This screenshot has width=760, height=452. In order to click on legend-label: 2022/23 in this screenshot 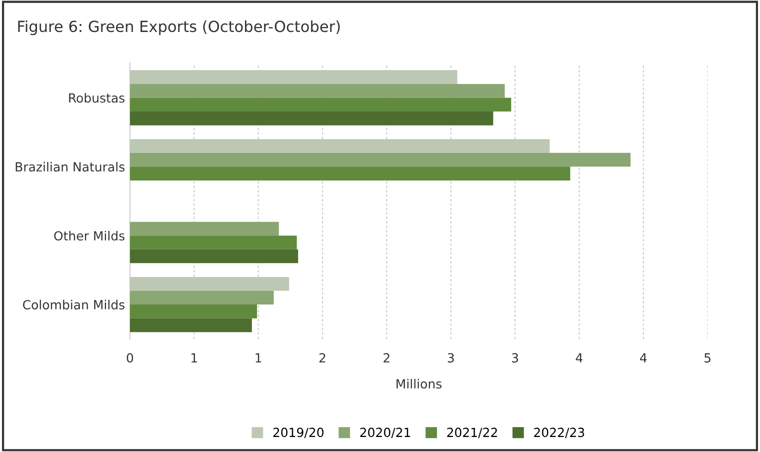, I will do `click(559, 433)`.